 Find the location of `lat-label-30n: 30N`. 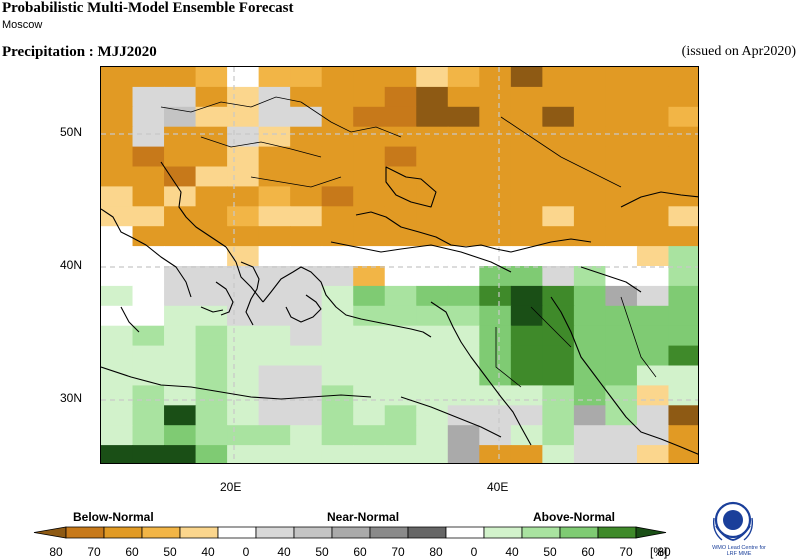

lat-label-30n: 30N is located at coordinates (71, 398).